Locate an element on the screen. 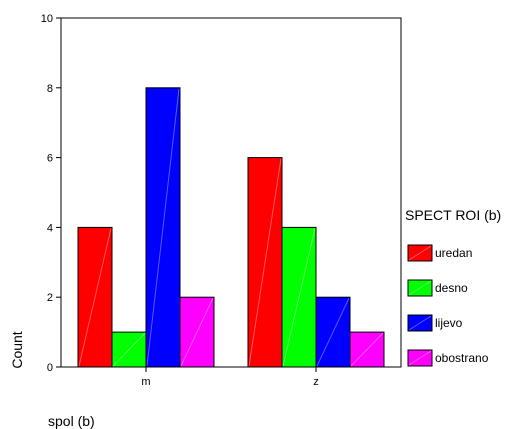  bar-uredan-m is located at coordinates (95, 297).